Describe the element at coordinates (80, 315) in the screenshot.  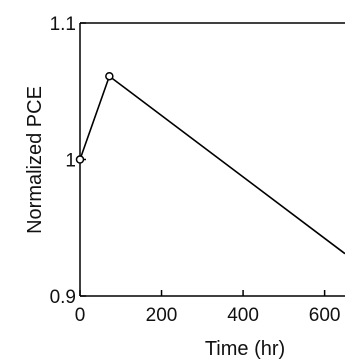
I see `x-tick-label: 0` at that location.